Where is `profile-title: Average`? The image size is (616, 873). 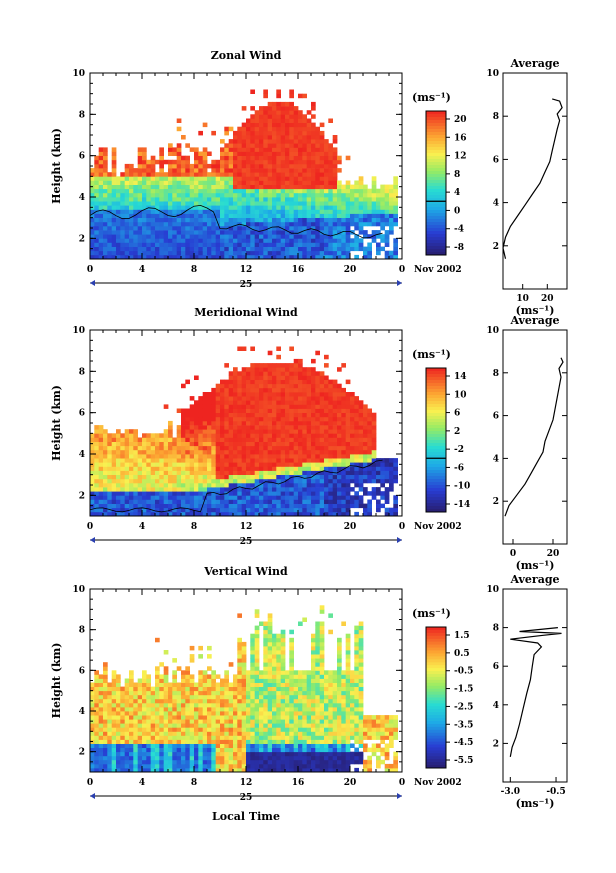
profile-title: Average is located at coordinates (534, 63).